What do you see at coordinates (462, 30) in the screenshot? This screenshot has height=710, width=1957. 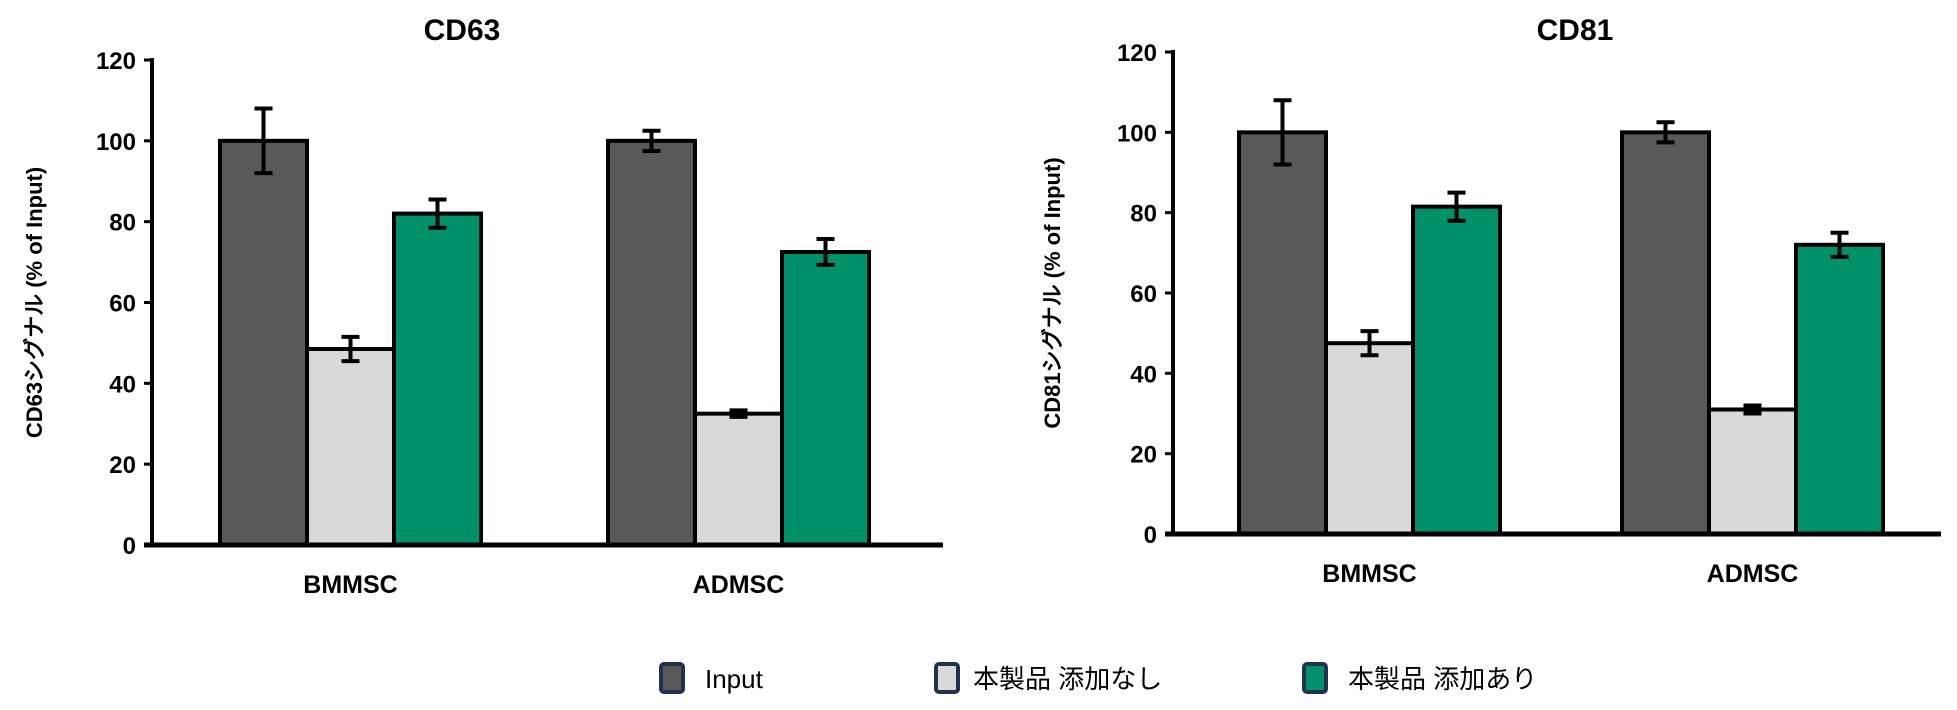 I see `chart-title: CD63` at bounding box center [462, 30].